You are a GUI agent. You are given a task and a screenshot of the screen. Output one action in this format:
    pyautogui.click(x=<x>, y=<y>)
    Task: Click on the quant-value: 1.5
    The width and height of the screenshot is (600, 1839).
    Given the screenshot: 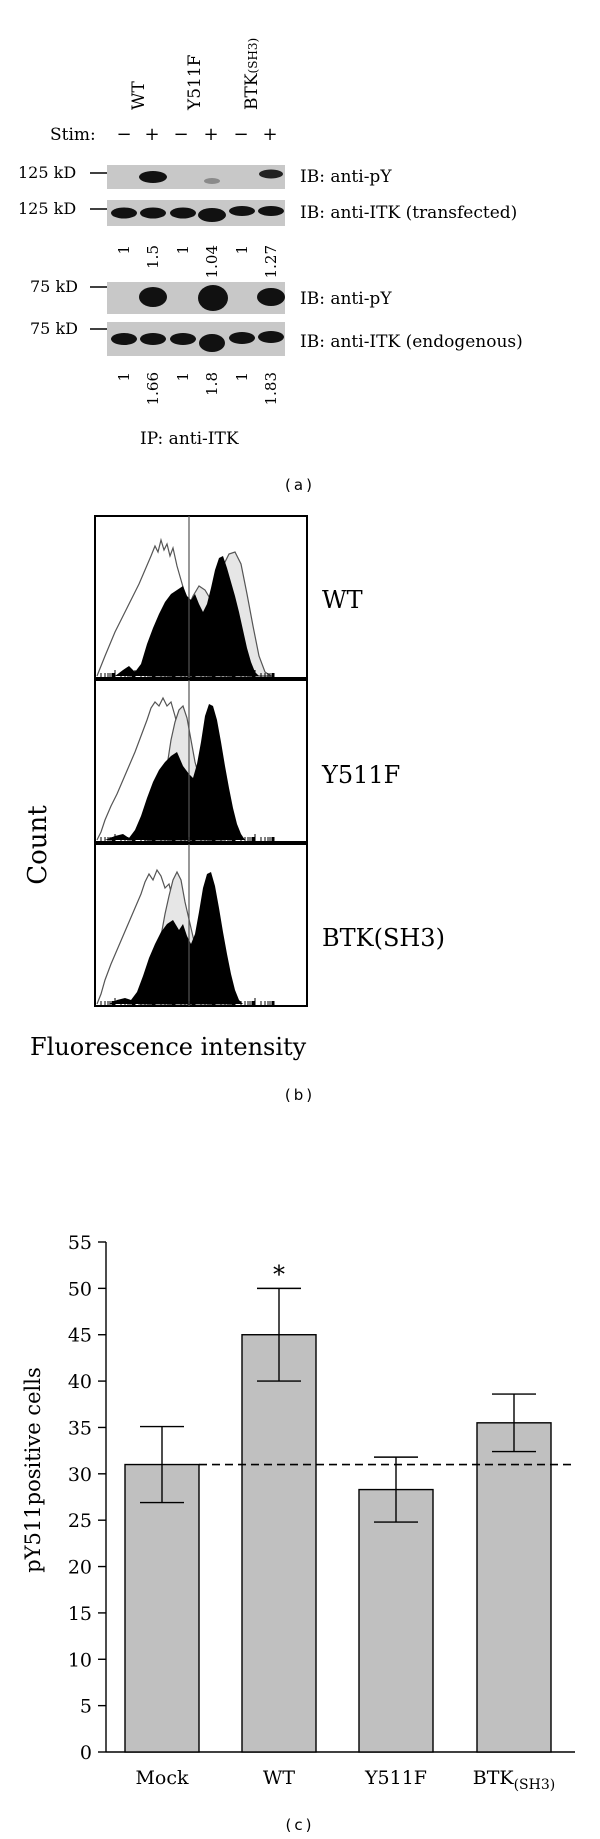 What is the action you would take?
    pyautogui.click(x=153, y=257)
    